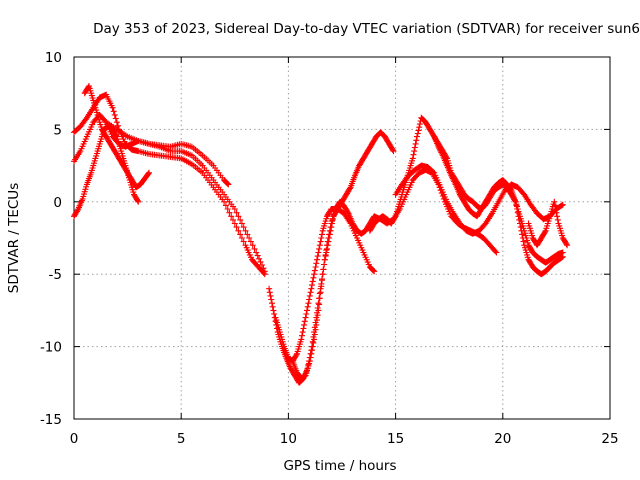 The width and height of the screenshot is (640, 480). I want to click on series-sat-d, so click(116, 137).